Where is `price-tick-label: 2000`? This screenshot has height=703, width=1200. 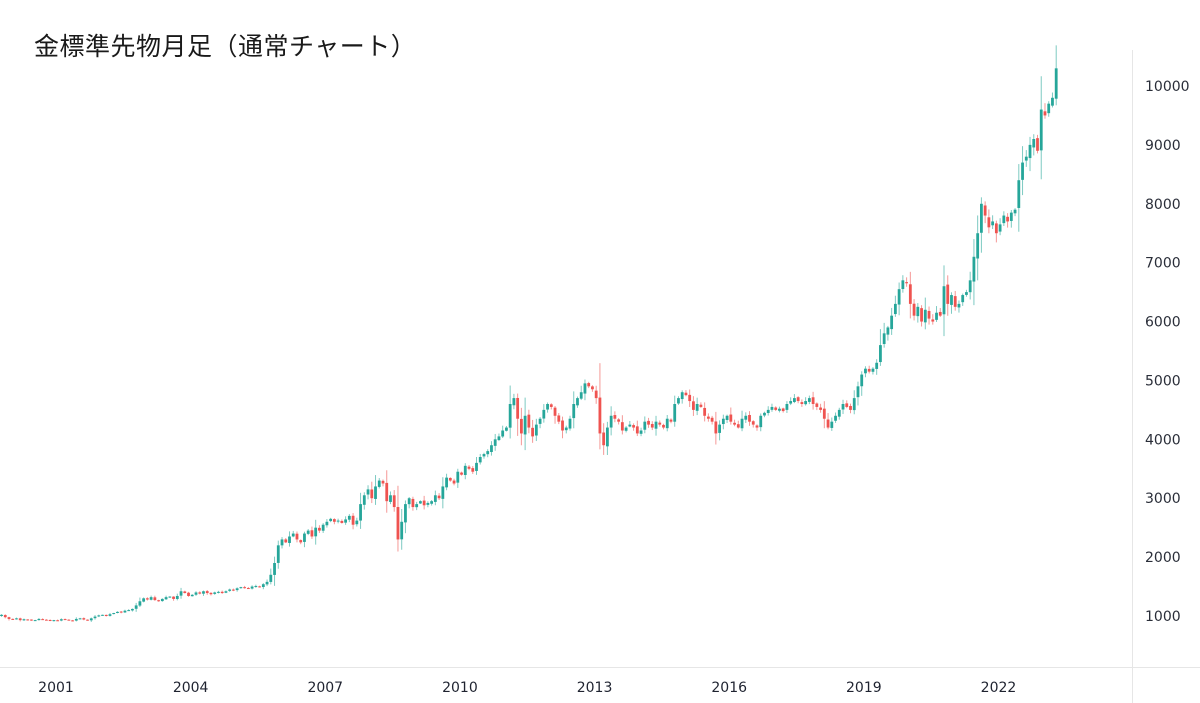
price-tick-label: 2000 is located at coordinates (1163, 558).